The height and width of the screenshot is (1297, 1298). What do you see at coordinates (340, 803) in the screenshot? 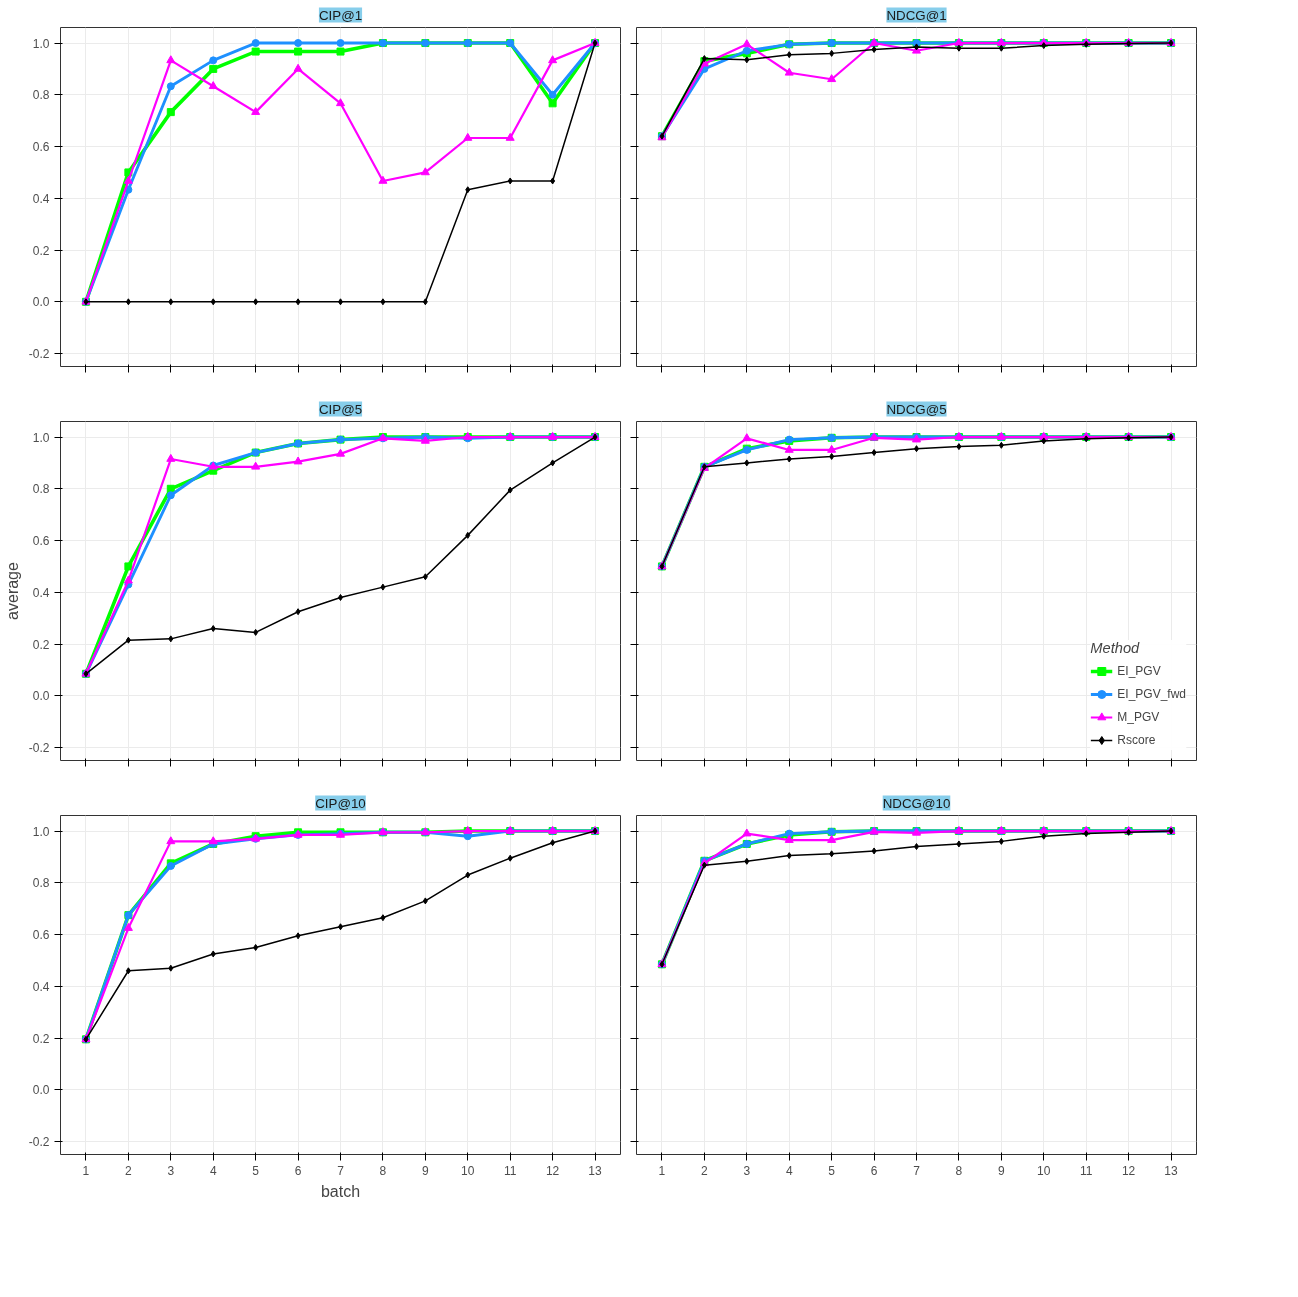
I see `chart-title: CIP@10` at bounding box center [340, 803].